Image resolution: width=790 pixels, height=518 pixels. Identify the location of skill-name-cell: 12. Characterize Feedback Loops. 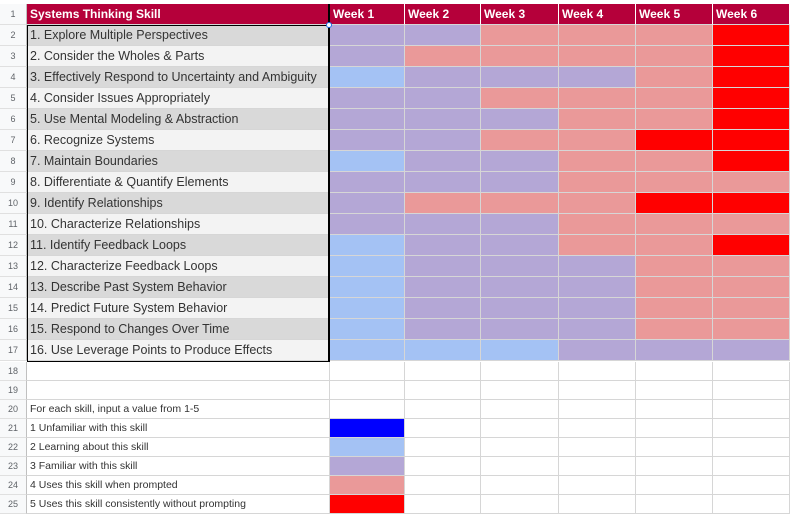
(178, 266).